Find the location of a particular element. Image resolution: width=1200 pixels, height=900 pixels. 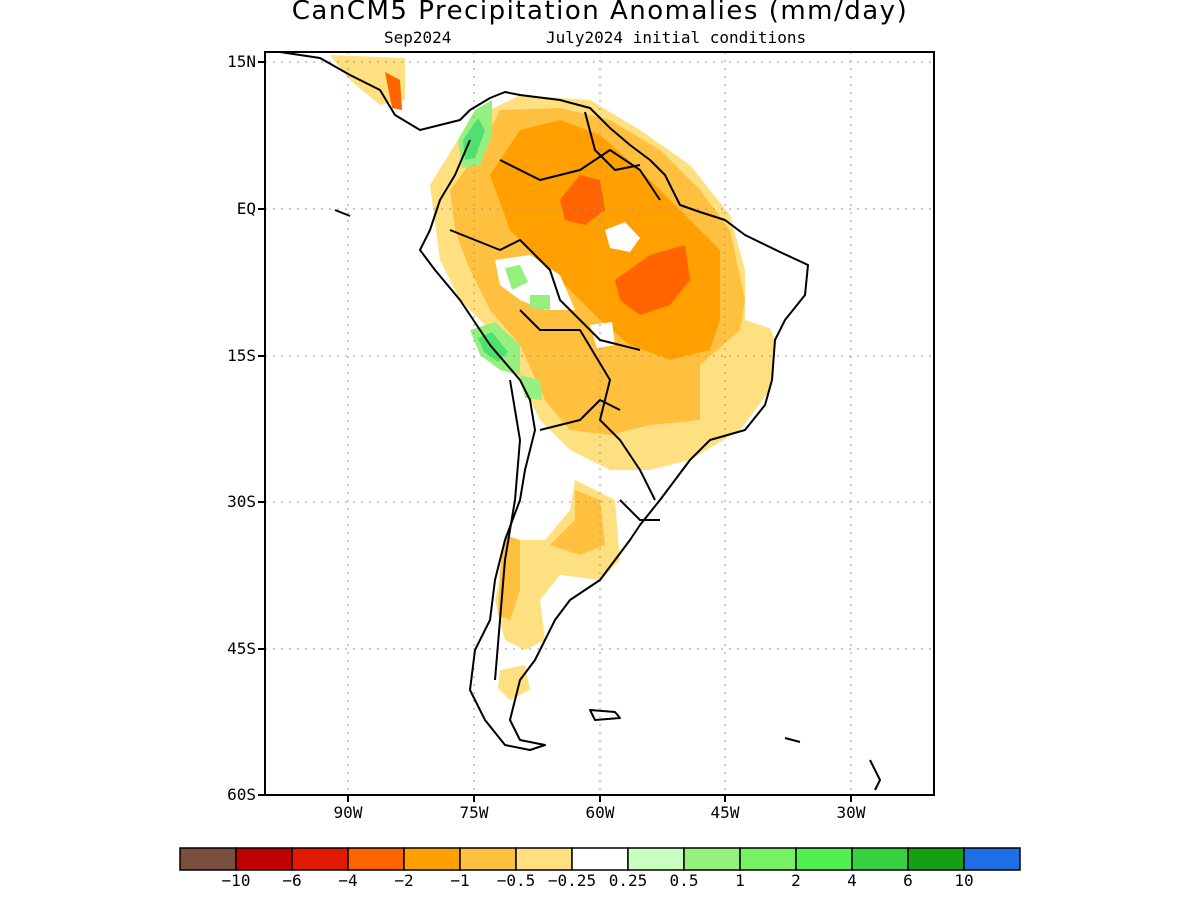

colorbar-label: −2 is located at coordinates (404, 880).